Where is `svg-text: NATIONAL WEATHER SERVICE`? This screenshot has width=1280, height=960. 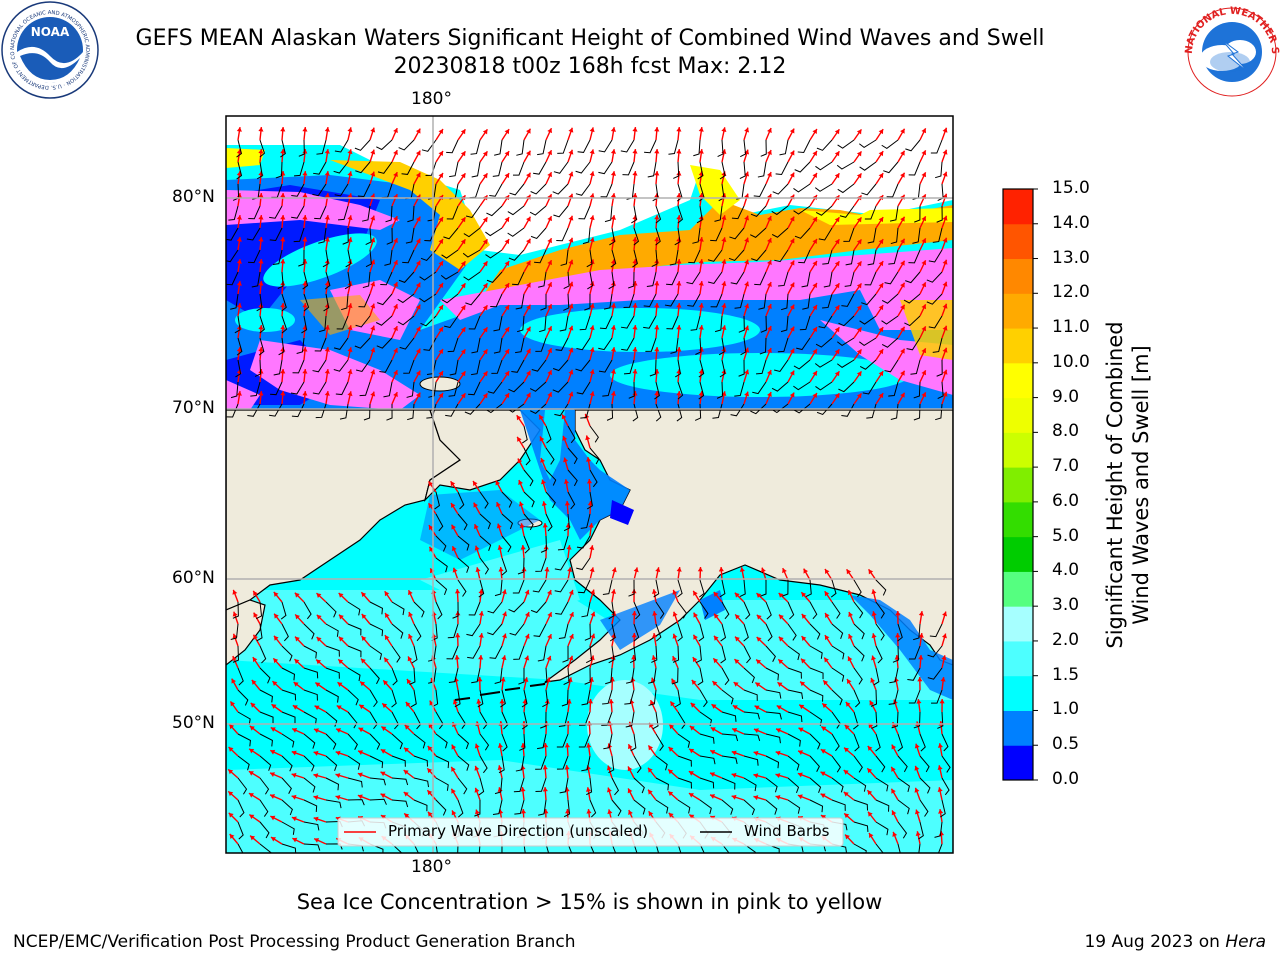 svg-text: NATIONAL WEATHER SERVICE is located at coordinates (640, 27).